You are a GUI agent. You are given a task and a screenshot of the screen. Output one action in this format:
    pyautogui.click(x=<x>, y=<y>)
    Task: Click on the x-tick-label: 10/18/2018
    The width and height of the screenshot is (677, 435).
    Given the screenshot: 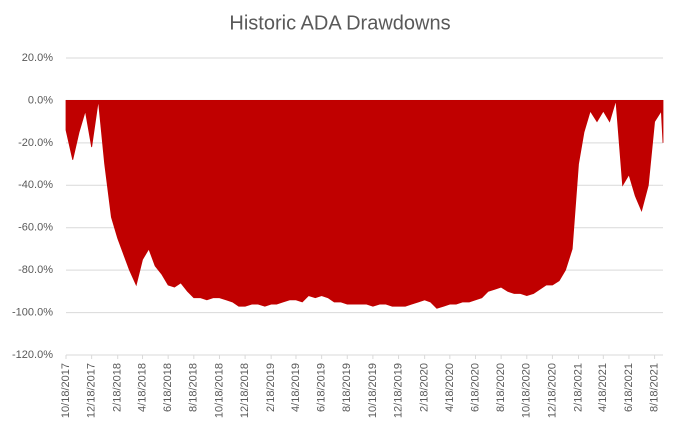 What is the action you would take?
    pyautogui.click(x=219, y=390)
    